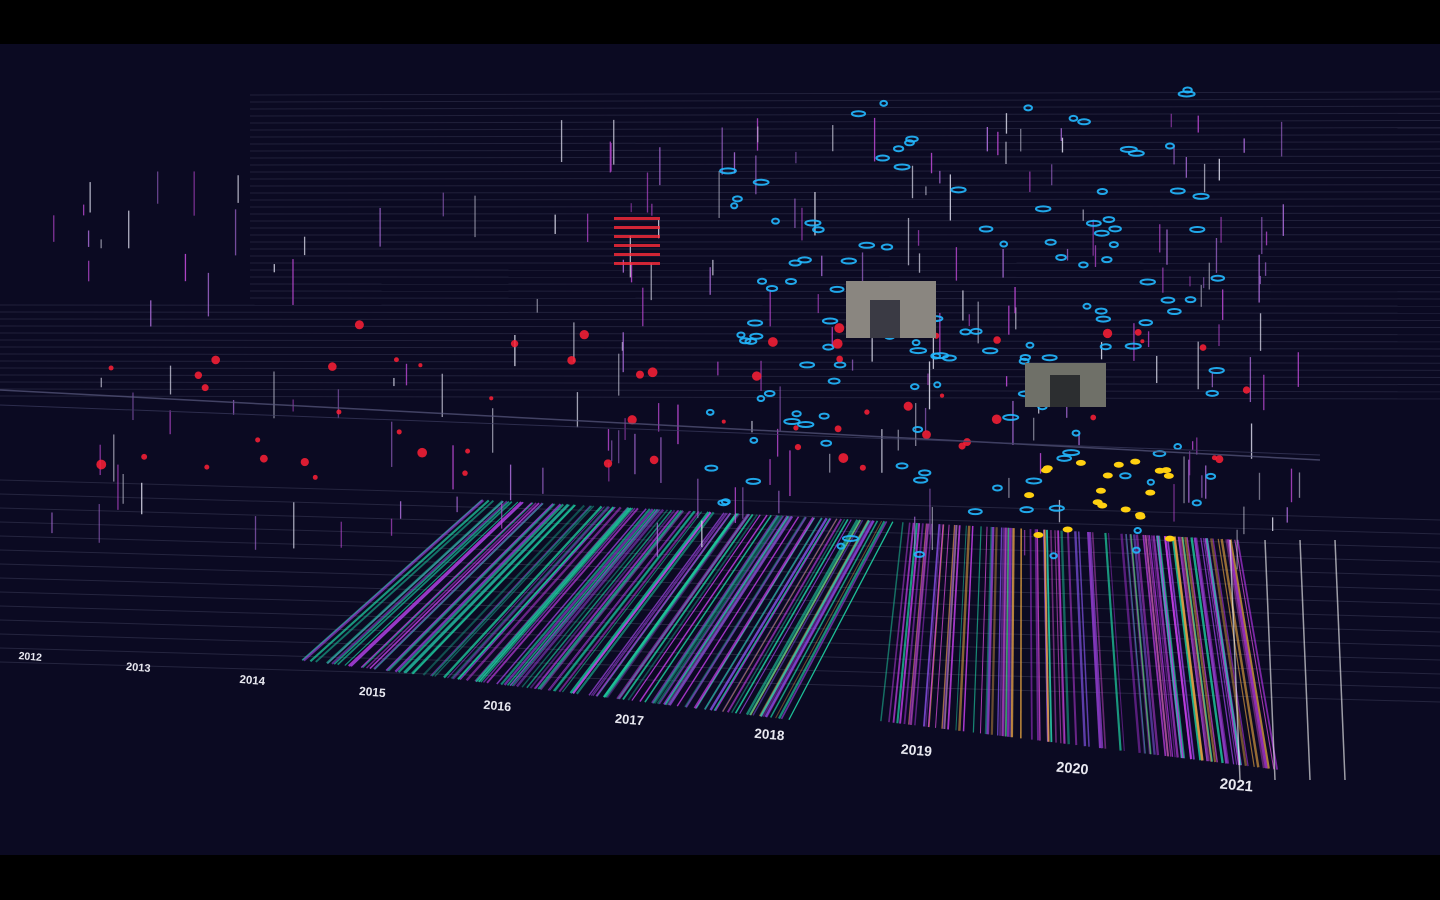  Describe the element at coordinates (138, 668) in the screenshot. I see `year-label: 2013` at that location.